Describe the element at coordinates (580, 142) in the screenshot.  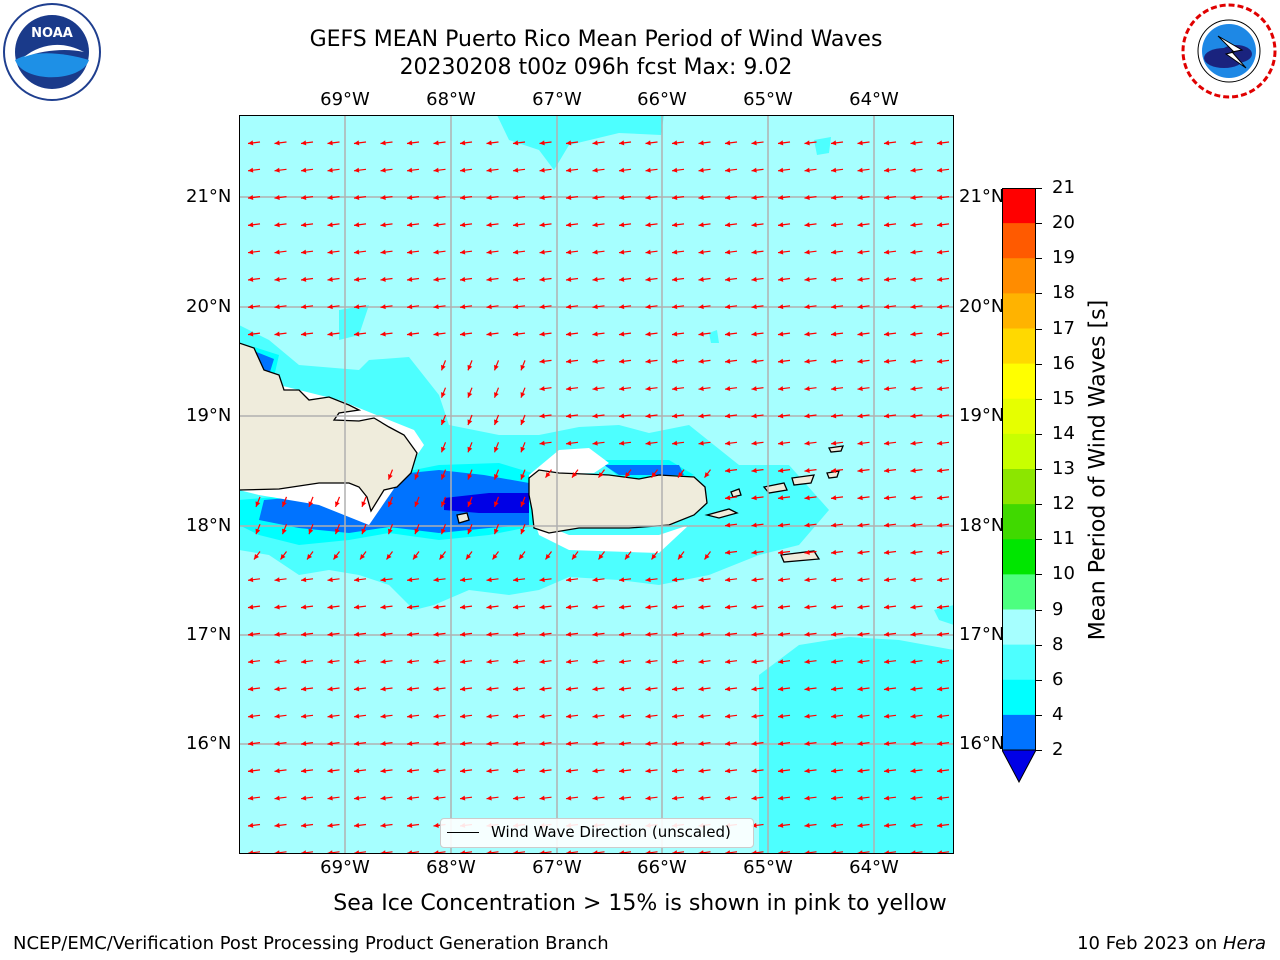
I see `wave-period-6-8-region-north` at that location.